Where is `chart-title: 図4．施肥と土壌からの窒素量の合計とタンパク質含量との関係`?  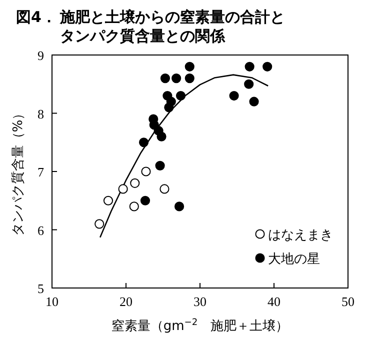 chart-title: 図4．施肥と土壌からの窒素量の合計とタンパク質含量との関係 is located at coordinates (150, 26).